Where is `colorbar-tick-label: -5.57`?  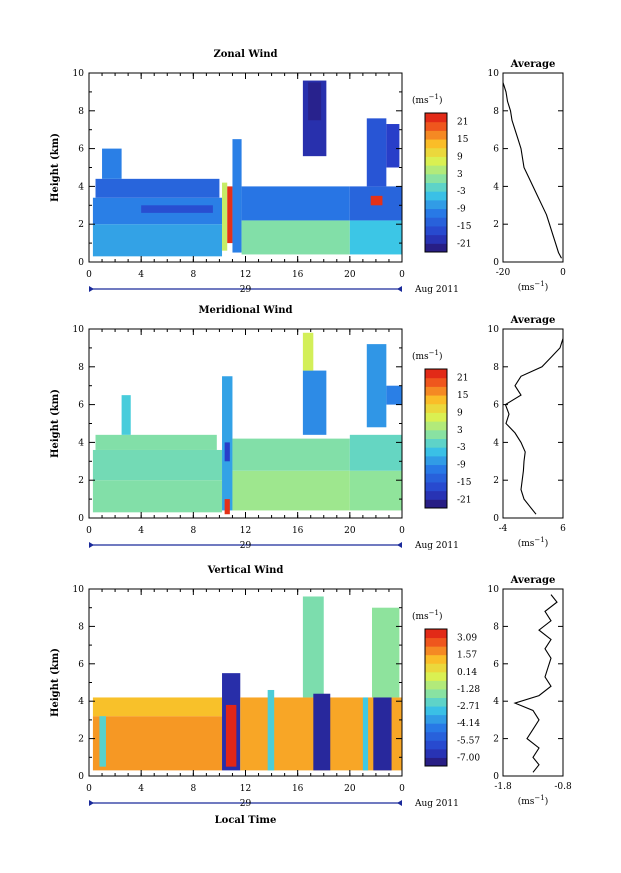
colorbar-tick-label: -5.57 is located at coordinates (468, 741).